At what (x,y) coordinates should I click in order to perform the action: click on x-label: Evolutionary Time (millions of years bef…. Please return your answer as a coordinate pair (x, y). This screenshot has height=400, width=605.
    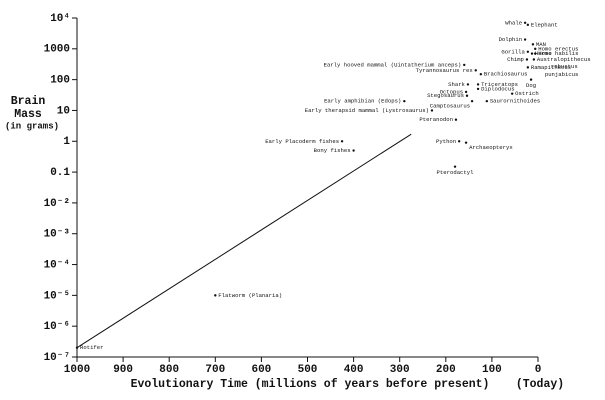
    Looking at the image, I should click on (310, 384).